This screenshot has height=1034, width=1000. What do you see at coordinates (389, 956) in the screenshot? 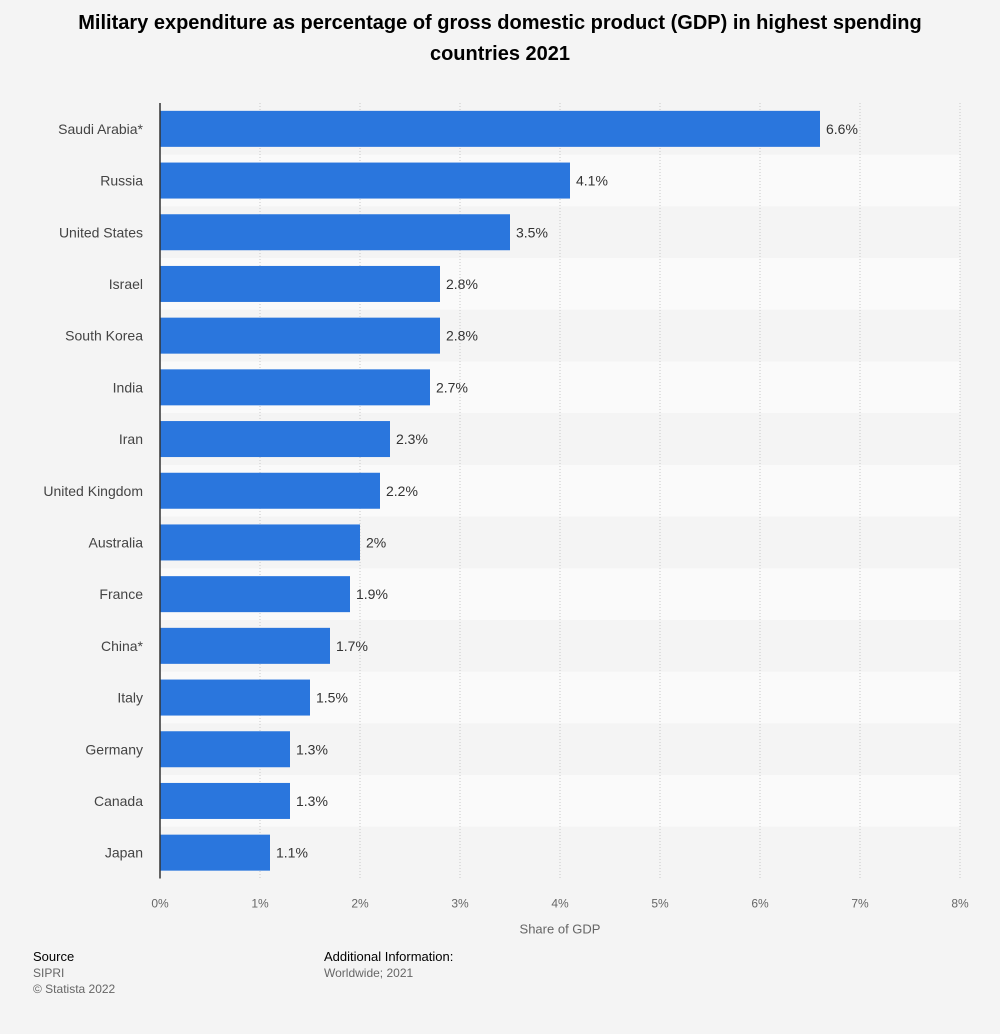
I see `info-heading: Additional Information:` at bounding box center [389, 956].